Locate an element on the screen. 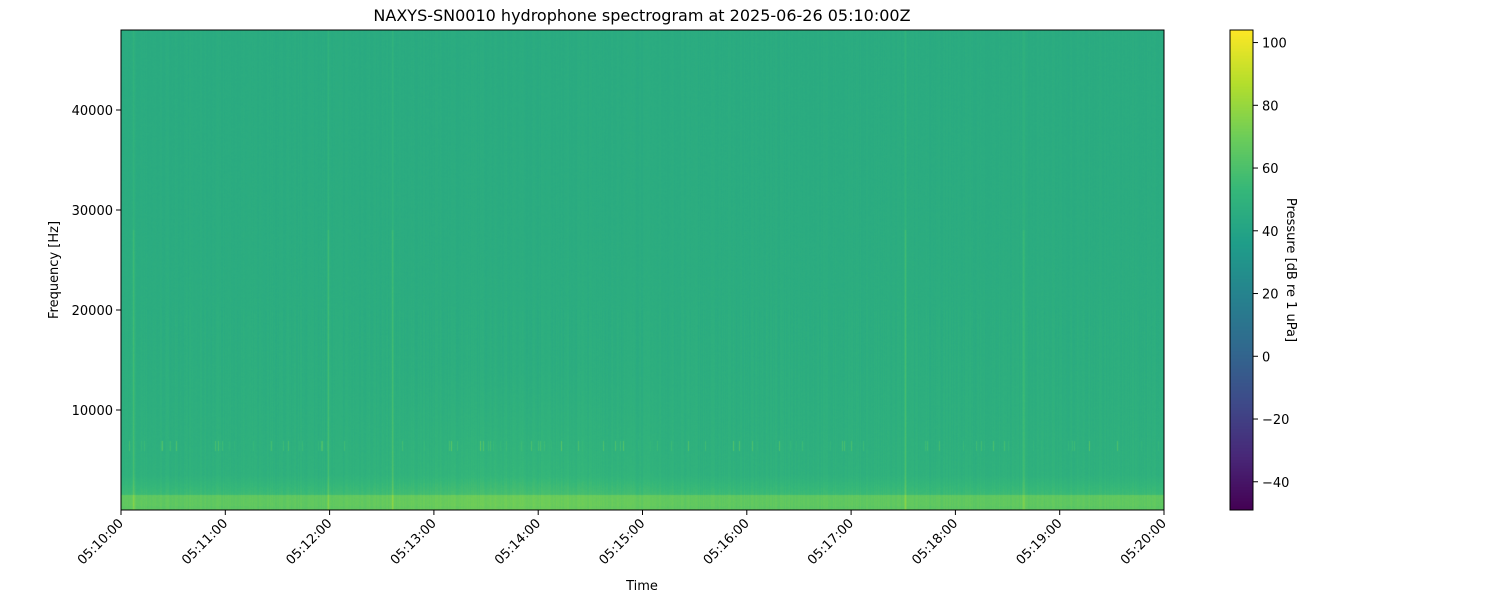 Image resolution: width=1500 pixels, height=600 pixels. x-tick-label: 05:10:00 is located at coordinates (101, 542).